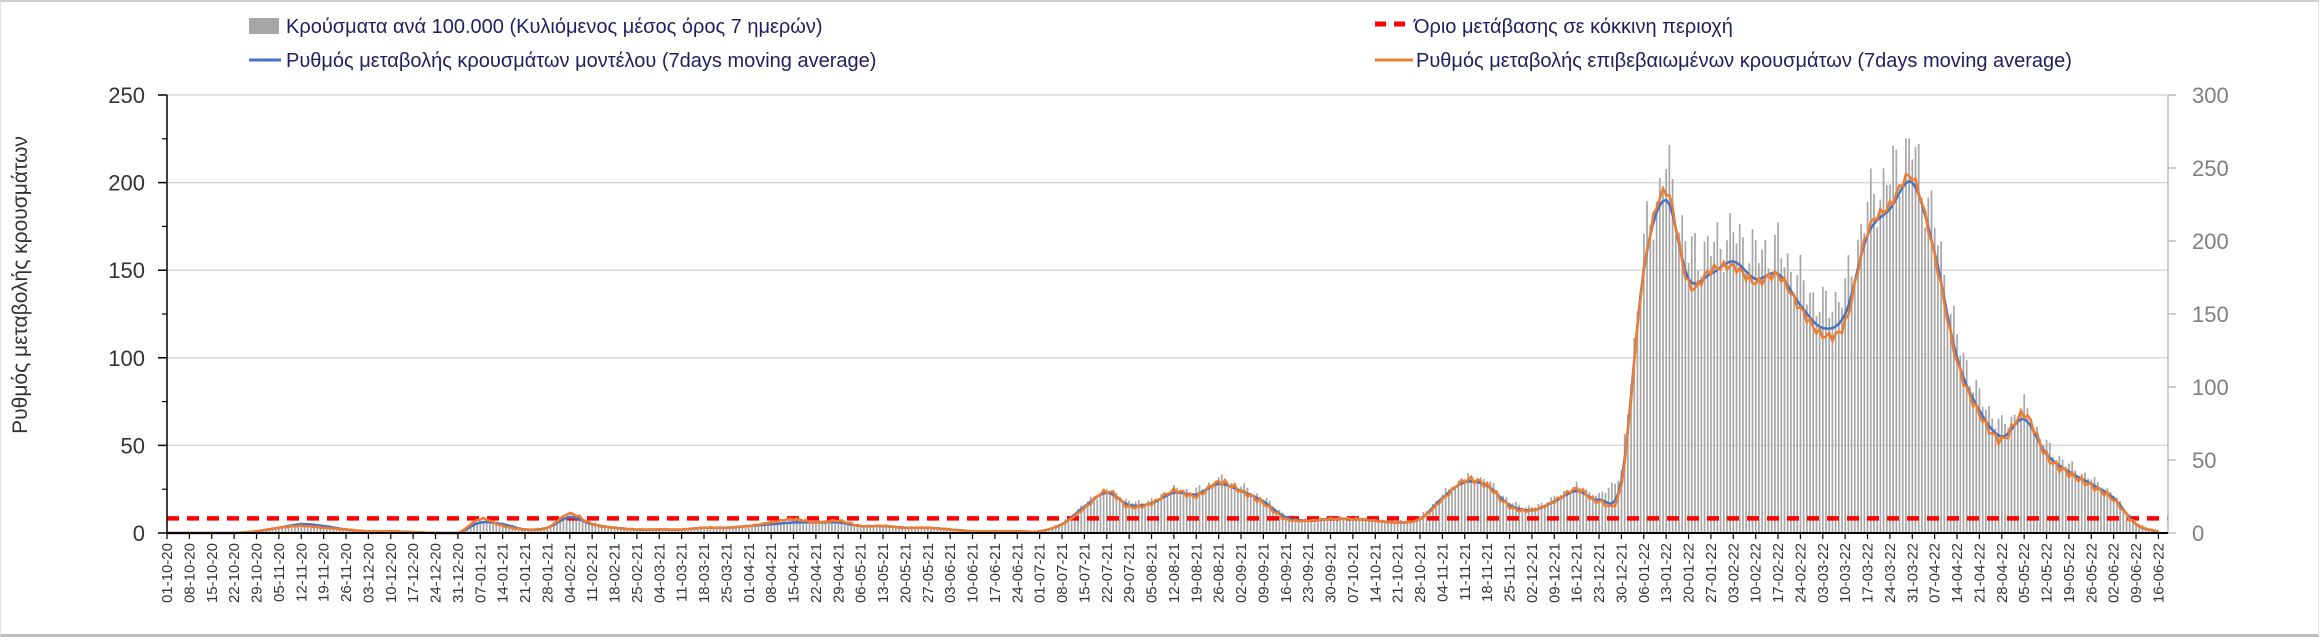  I want to click on x-tick-label: 20-05-21, so click(905, 573).